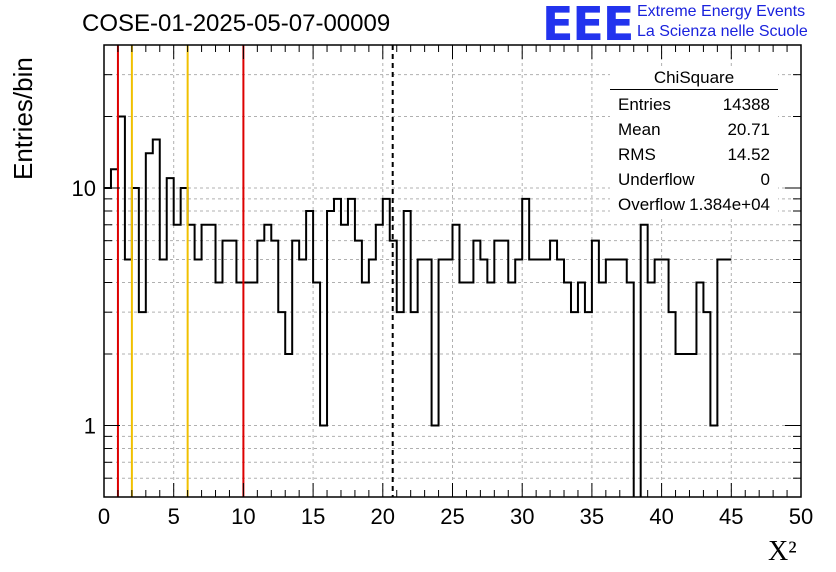 This screenshot has width=836, height=572. Describe the element at coordinates (656, 179) in the screenshot. I see `stats-label: Underflow` at that location.